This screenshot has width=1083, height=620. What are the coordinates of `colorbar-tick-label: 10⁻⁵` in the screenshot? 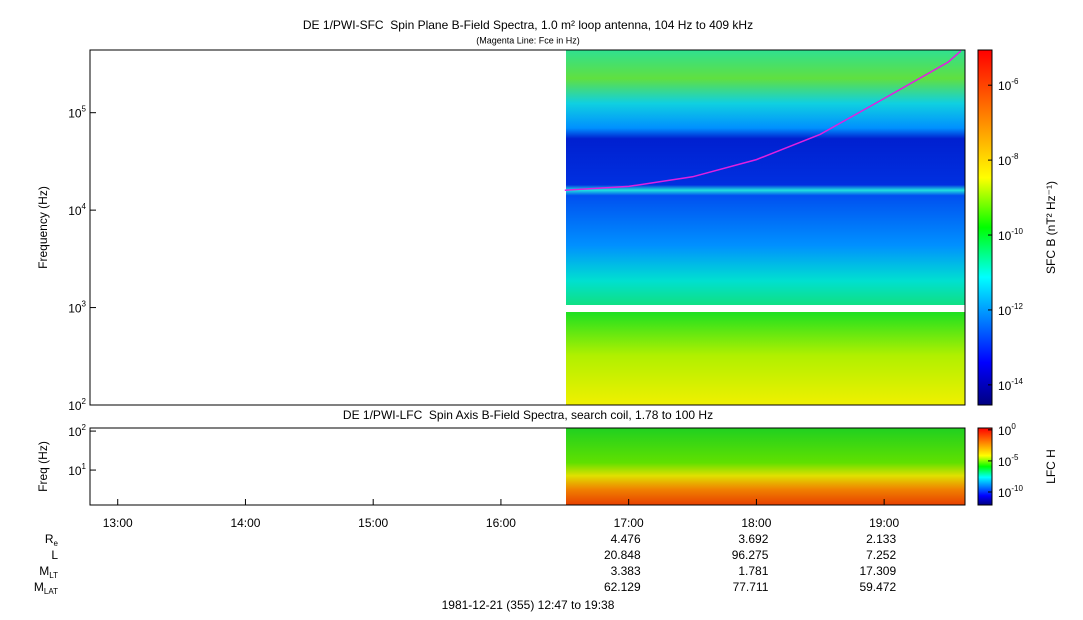 It's located at (1008, 461).